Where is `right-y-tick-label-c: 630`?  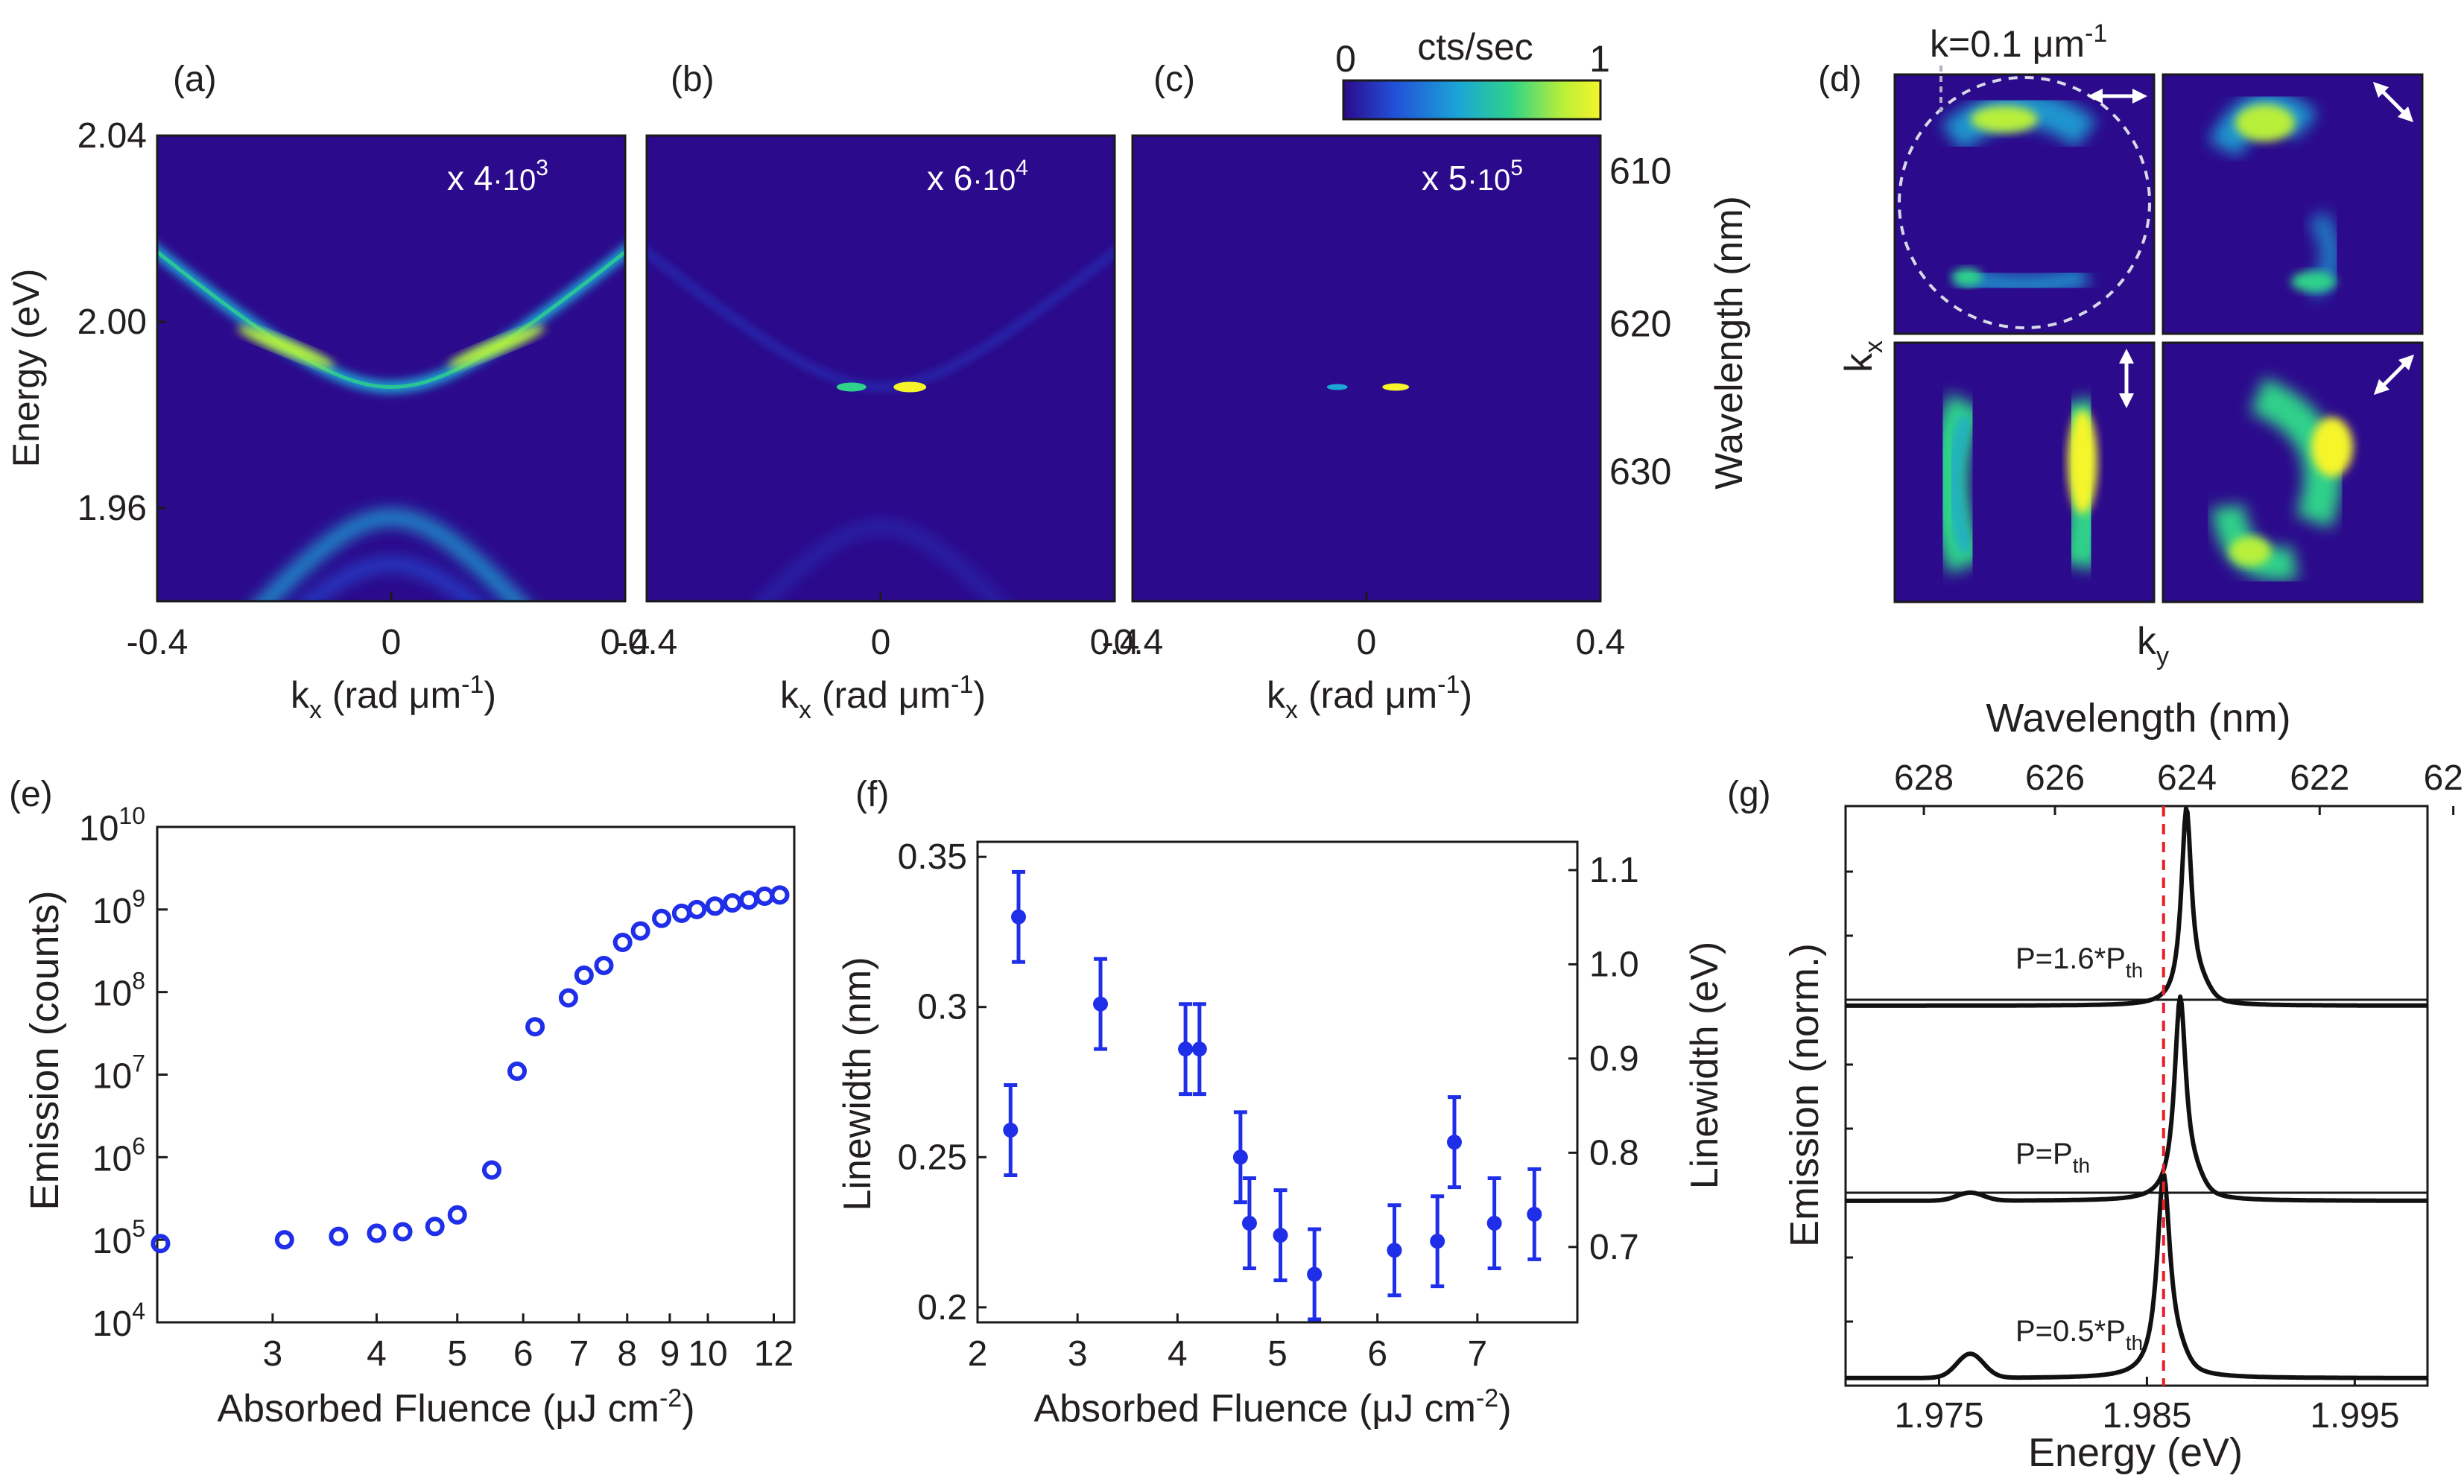
right-y-tick-label-c: 630 is located at coordinates (1640, 472).